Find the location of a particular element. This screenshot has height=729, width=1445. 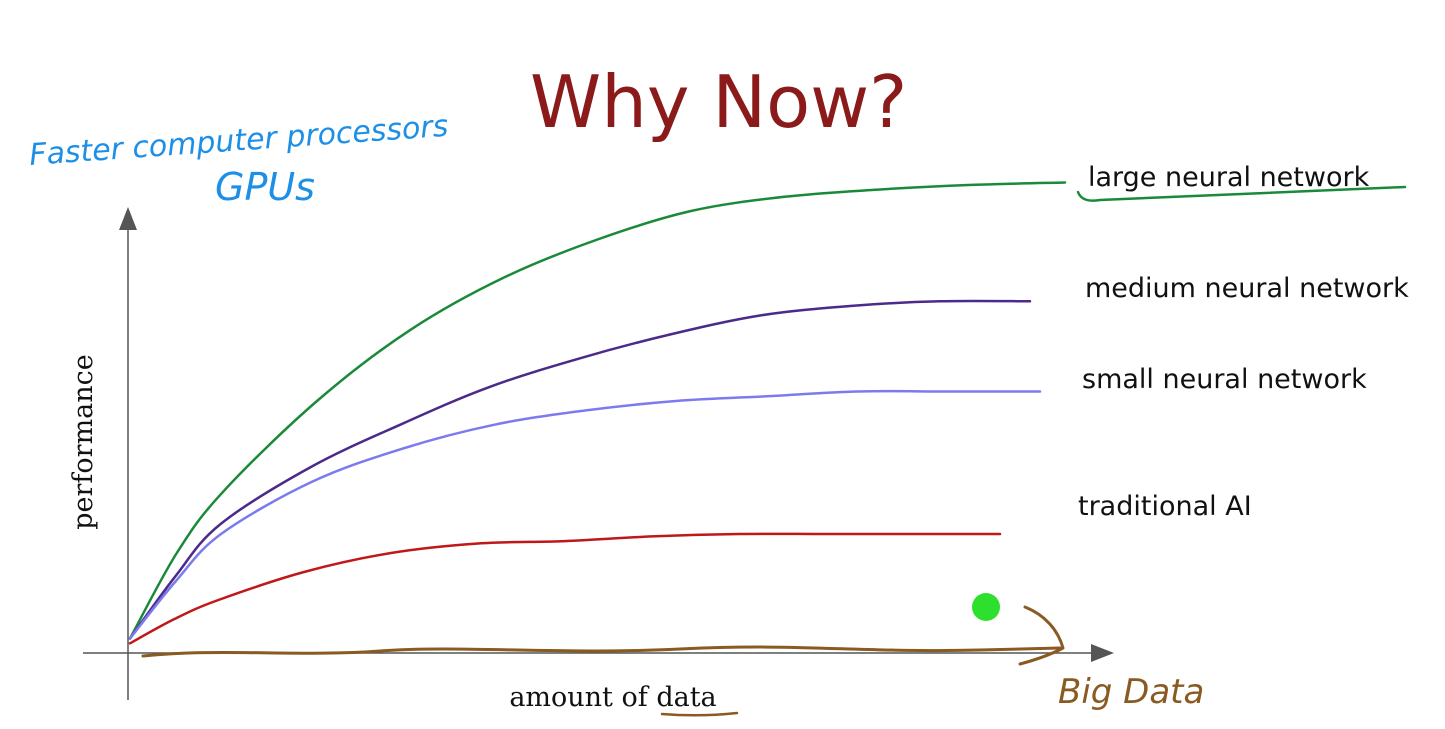

large-label-underline is located at coordinates (1241, 193).